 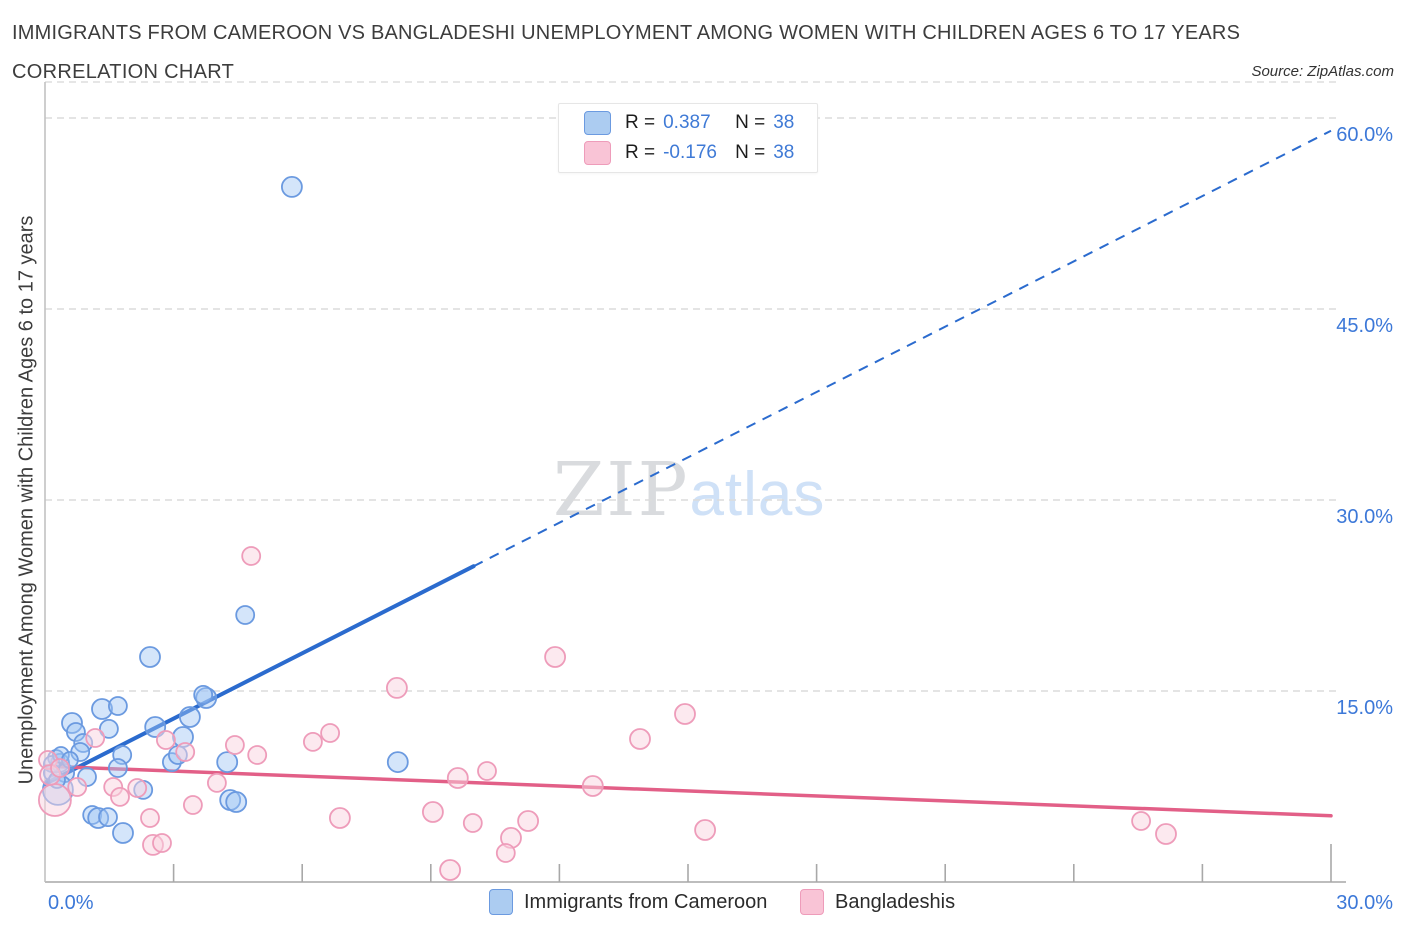 I want to click on n-value-bangladeshi: 38, so click(x=784, y=152).